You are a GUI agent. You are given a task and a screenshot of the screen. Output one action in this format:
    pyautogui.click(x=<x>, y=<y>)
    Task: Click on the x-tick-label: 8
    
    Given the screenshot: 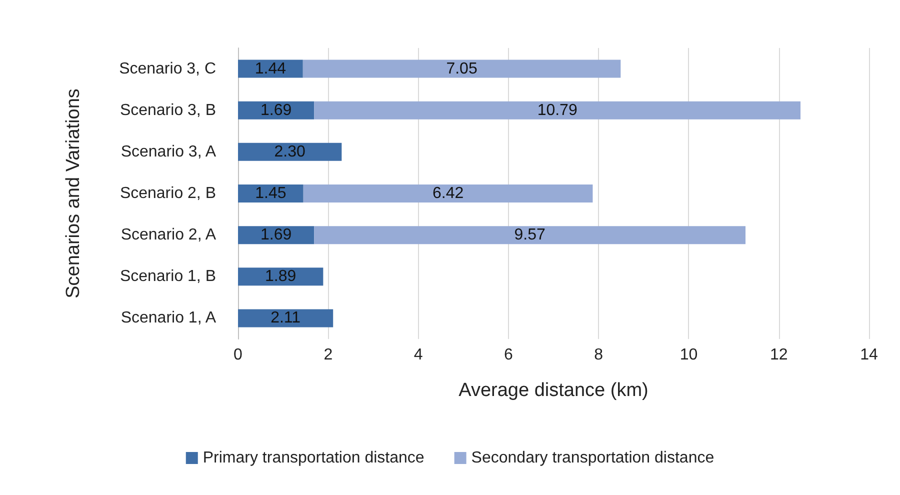 What is the action you would take?
    pyautogui.click(x=599, y=355)
    